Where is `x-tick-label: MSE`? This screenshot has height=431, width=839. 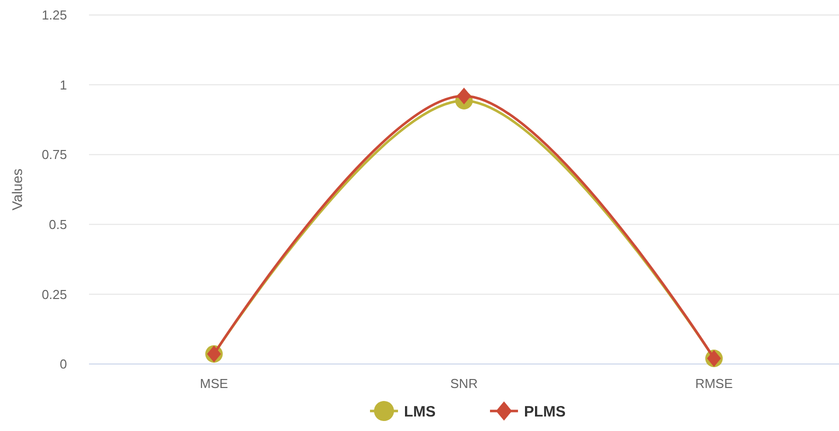
x-tick-label: MSE is located at coordinates (214, 383).